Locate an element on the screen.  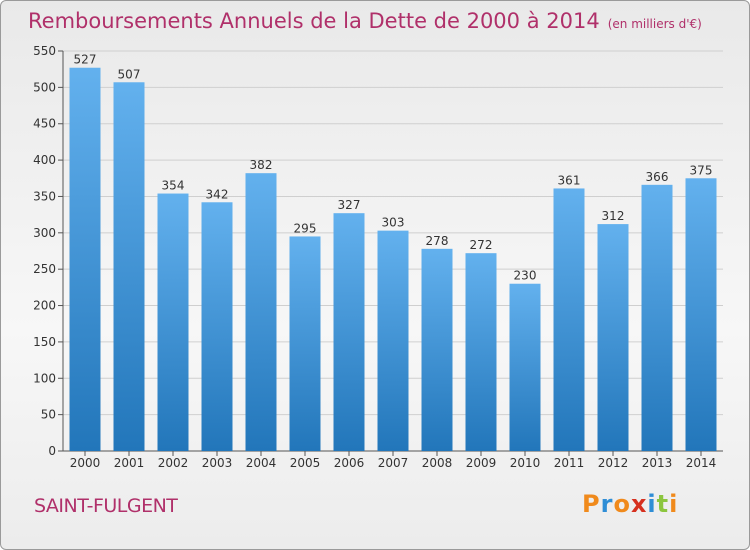
data-label: 342 is located at coordinates (217, 194).